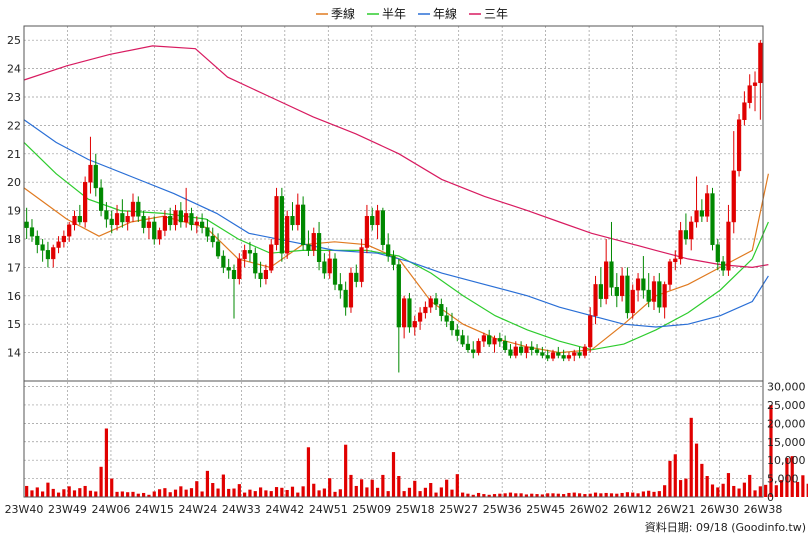 This screenshot has width=808, height=540. What do you see at coordinates (14, 154) in the screenshot?
I see `price-tick-label: 21` at bounding box center [14, 154].